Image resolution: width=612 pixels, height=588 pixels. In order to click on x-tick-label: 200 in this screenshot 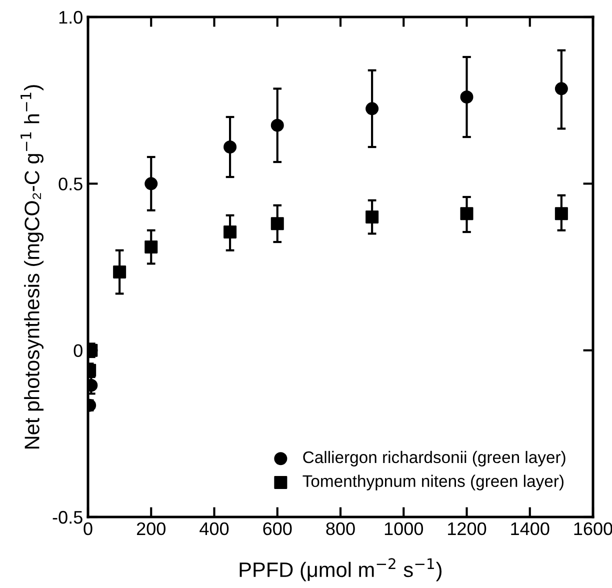, I will do `click(151, 529)`.